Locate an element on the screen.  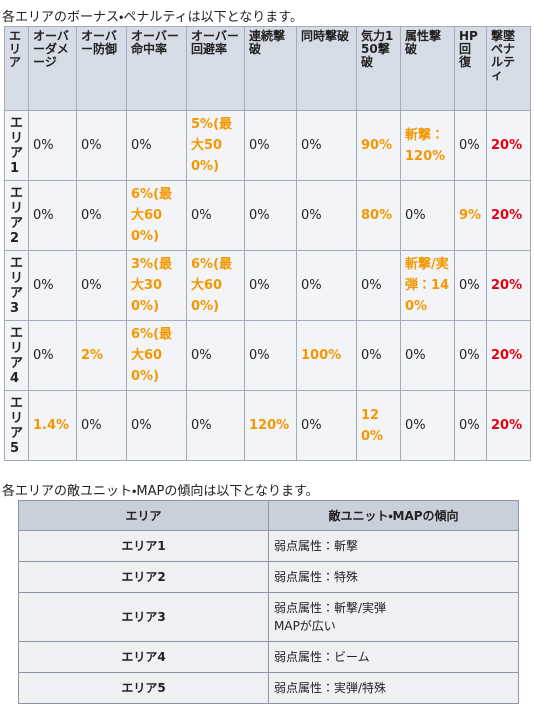
value-cell: 3%(最大300%) is located at coordinates (157, 285).